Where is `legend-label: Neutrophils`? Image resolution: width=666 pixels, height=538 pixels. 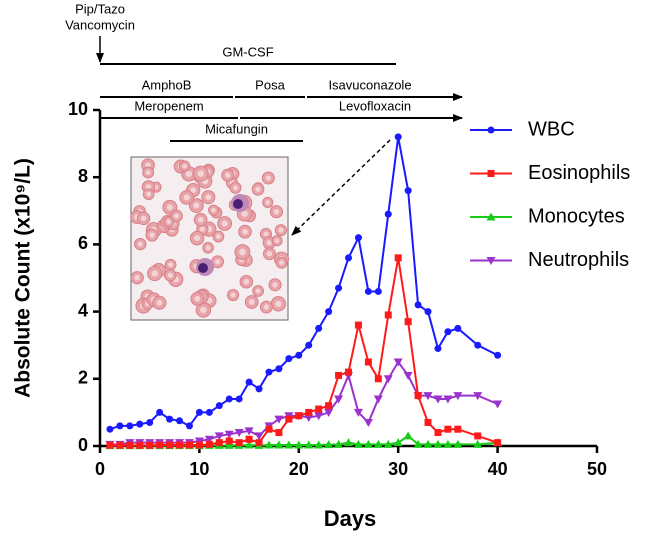 legend-label: Neutrophils is located at coordinates (578, 260).